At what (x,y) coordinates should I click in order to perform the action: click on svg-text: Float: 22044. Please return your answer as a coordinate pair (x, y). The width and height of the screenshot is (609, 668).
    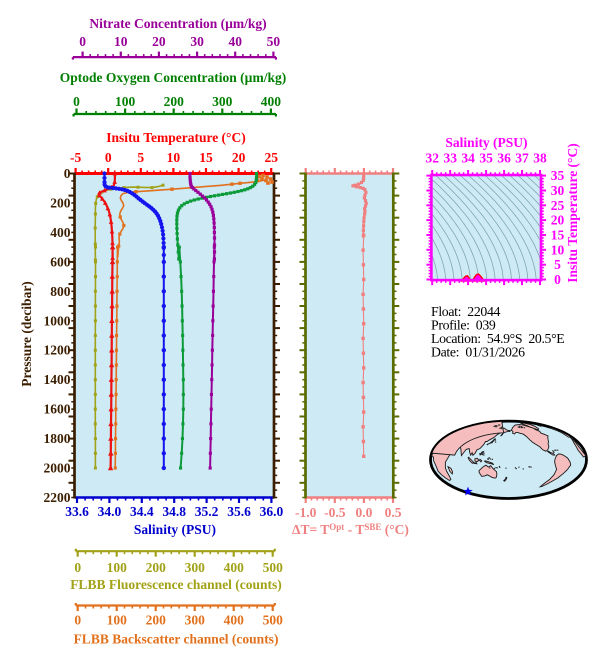
    Looking at the image, I should click on (465, 311).